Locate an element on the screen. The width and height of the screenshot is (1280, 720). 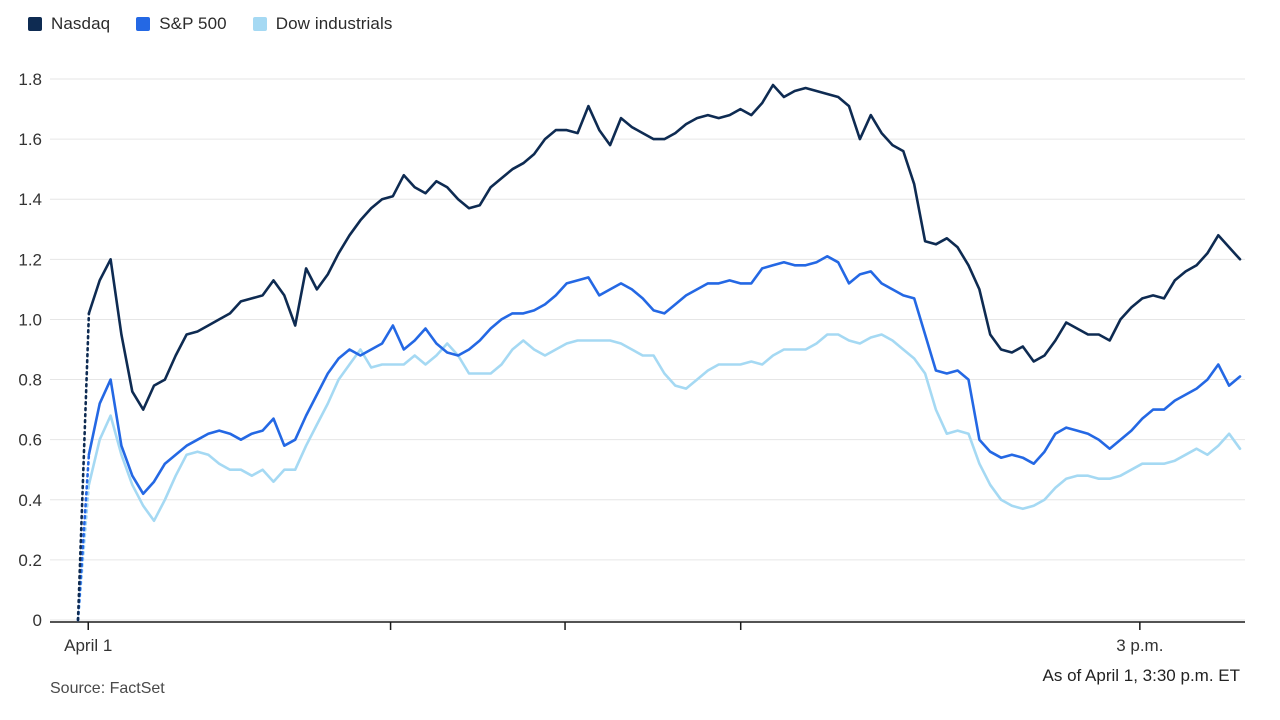
y-axis-tick-label: 1.0 is located at coordinates (30, 319).